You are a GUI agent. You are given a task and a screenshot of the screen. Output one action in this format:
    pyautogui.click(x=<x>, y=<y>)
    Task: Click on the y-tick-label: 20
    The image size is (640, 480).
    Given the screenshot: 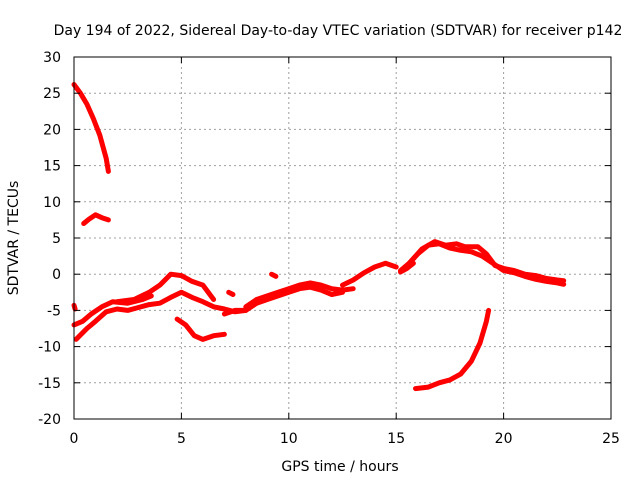 What is the action you would take?
    pyautogui.click(x=52, y=130)
    